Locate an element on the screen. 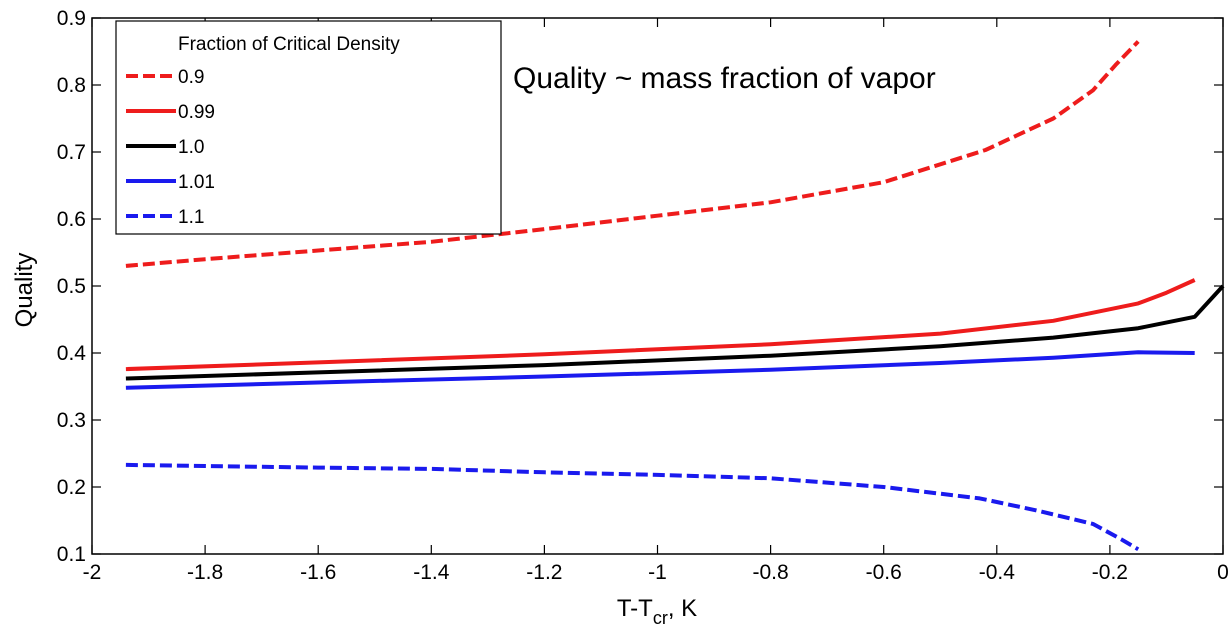  x-tick-label: 0 is located at coordinates (1223, 572).